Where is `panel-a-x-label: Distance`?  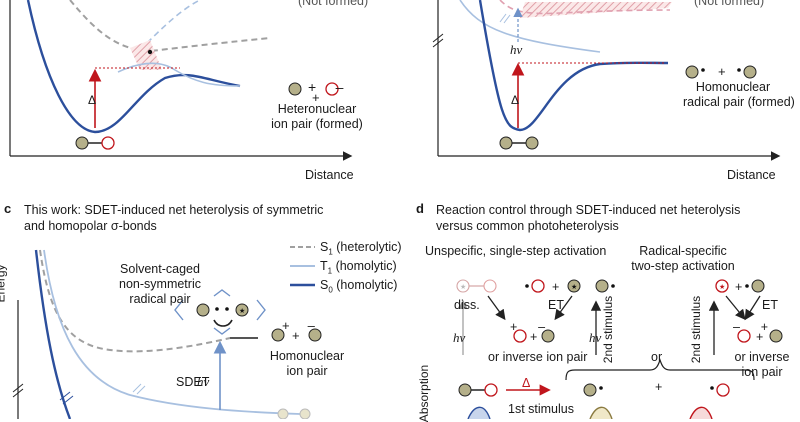
panel-a-x-label: Distance is located at coordinates (329, 175).